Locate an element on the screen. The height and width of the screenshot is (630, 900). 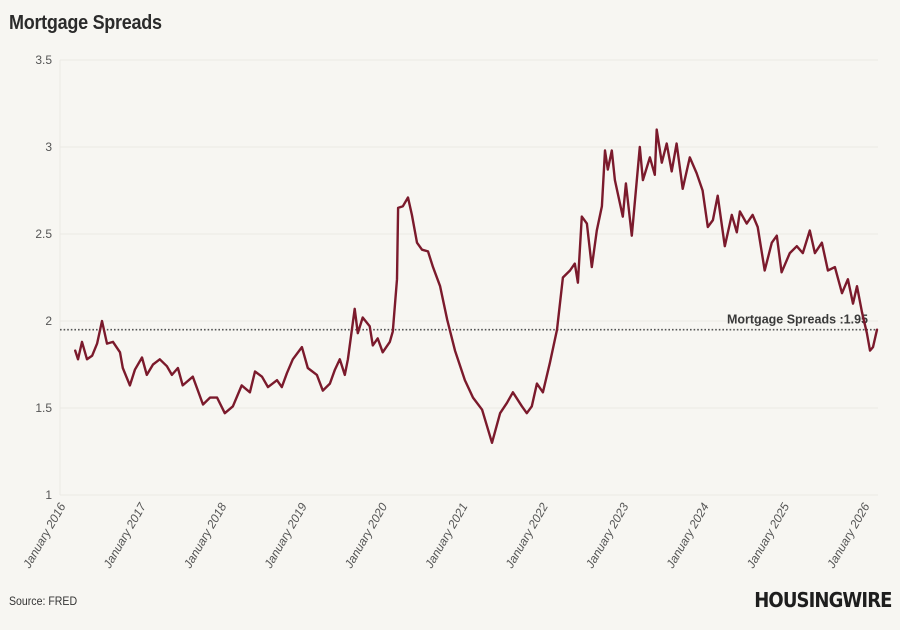
y-tick-label: 3 is located at coordinates (48, 147).